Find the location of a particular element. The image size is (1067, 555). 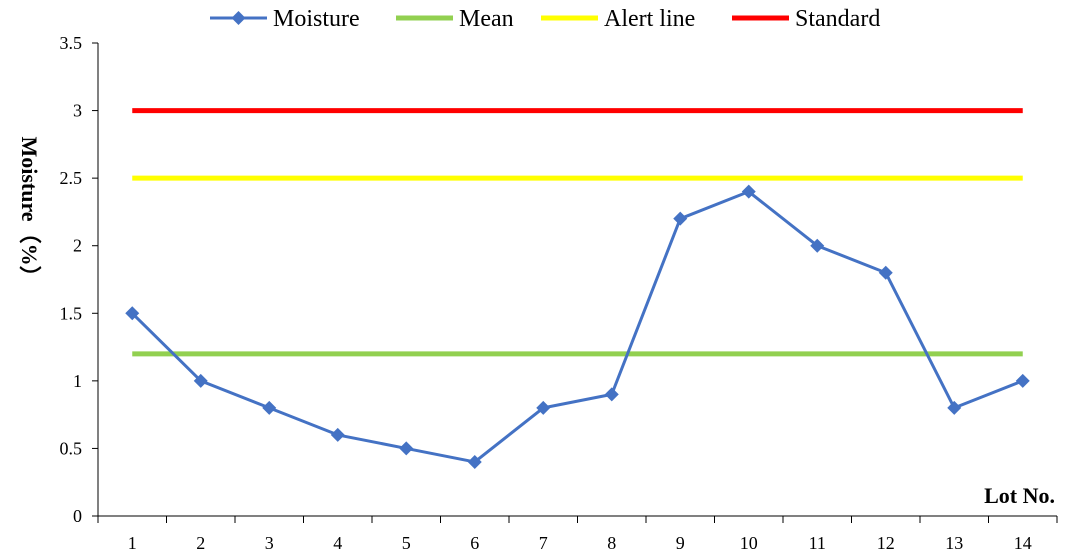

legend-label-mean: Mean is located at coordinates (486, 19).